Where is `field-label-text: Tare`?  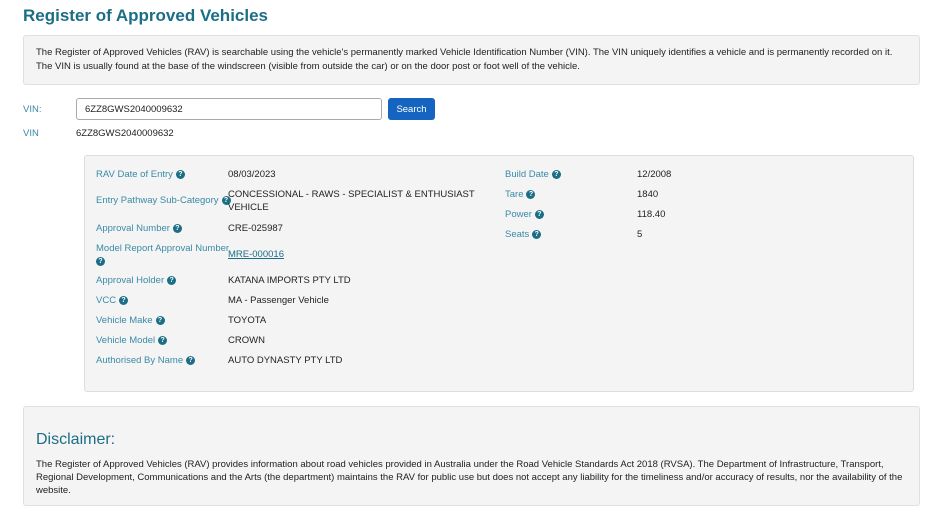 field-label-text: Tare is located at coordinates (514, 194).